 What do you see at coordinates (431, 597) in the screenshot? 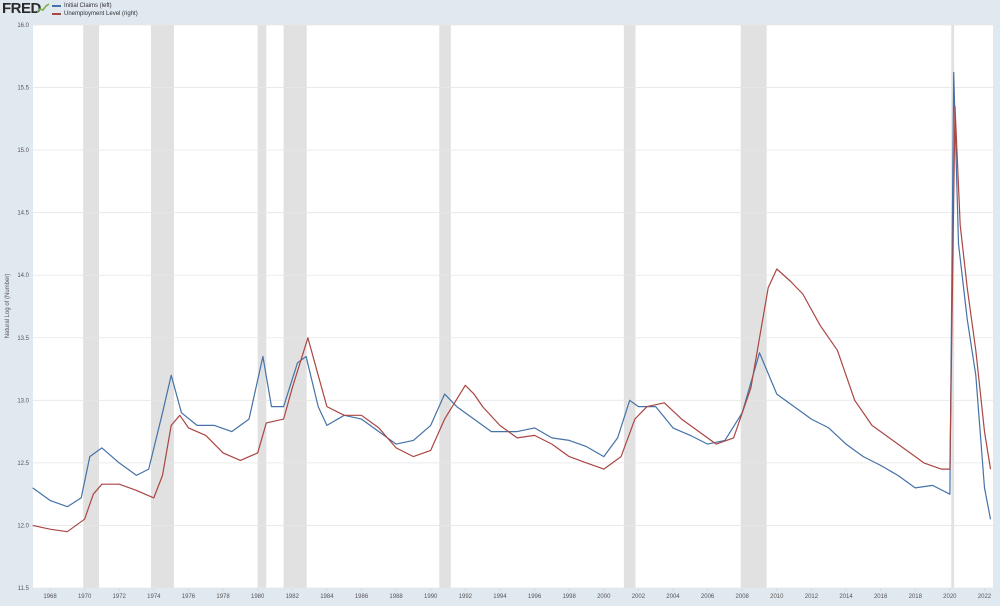
I see `x-tick-label: 1990` at bounding box center [431, 597].